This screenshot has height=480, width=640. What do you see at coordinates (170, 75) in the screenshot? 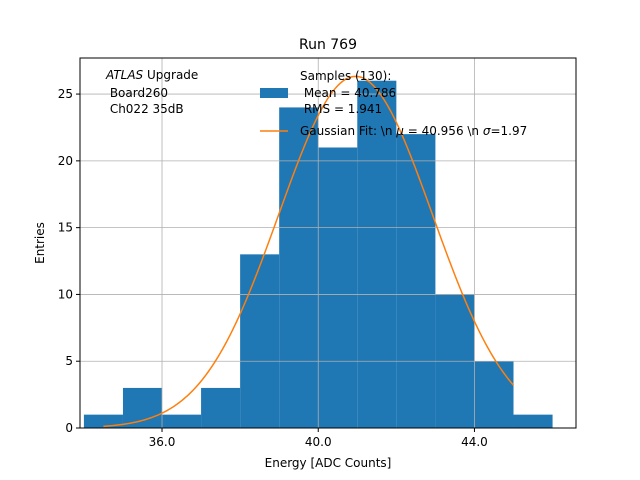
I see `annotation-upgrade: Upgrade` at bounding box center [170, 75].